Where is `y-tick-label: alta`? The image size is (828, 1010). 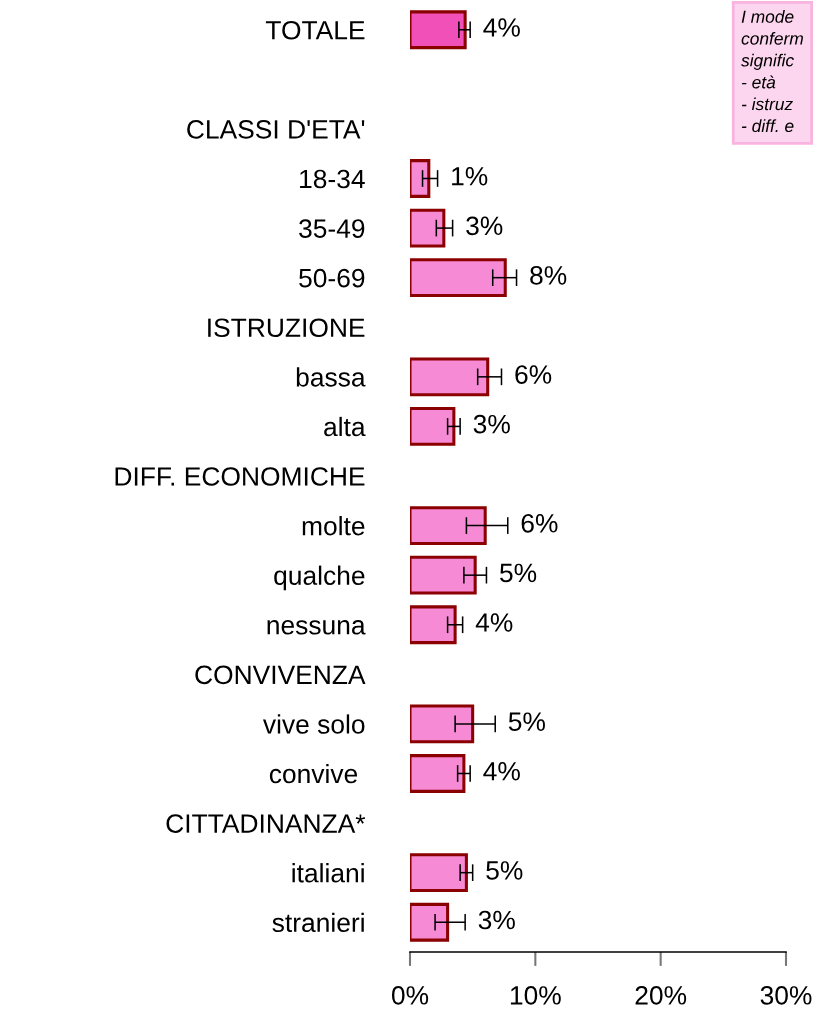
y-tick-label: alta is located at coordinates (345, 426).